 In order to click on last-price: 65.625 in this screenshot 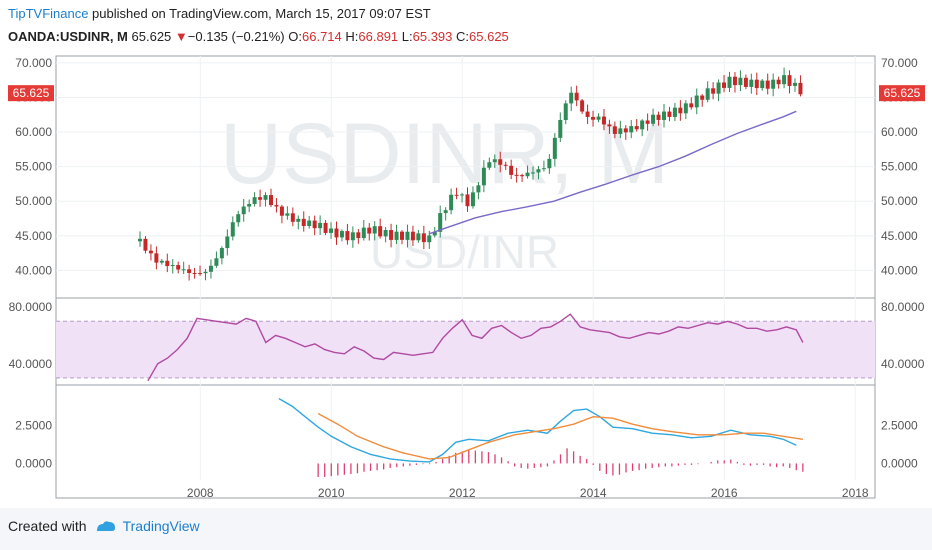, I will do `click(151, 36)`.